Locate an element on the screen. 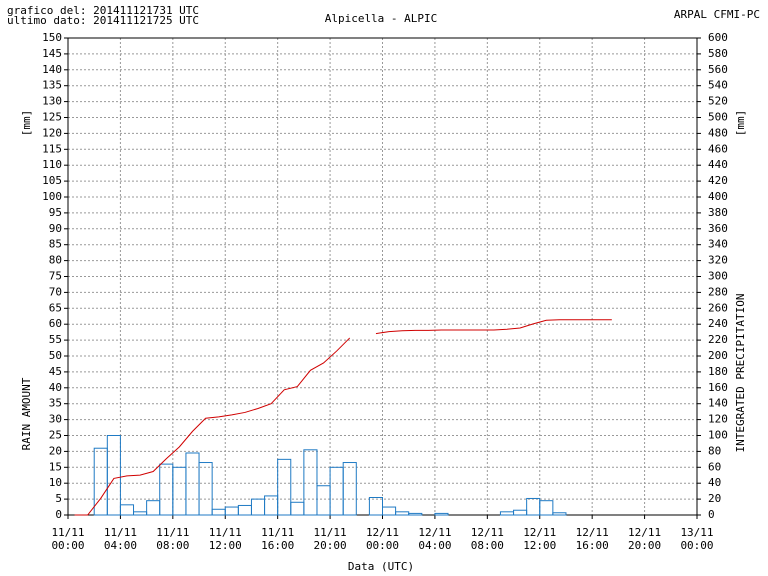 The image size is (768, 576). y-tick-label: 55 is located at coordinates (55, 339).